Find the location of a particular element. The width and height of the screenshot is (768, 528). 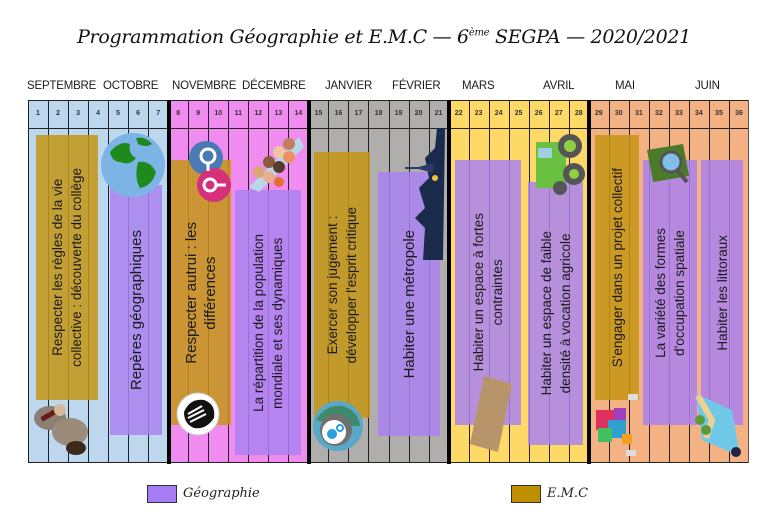

map-magnifier-icon is located at coordinates (668, 164).